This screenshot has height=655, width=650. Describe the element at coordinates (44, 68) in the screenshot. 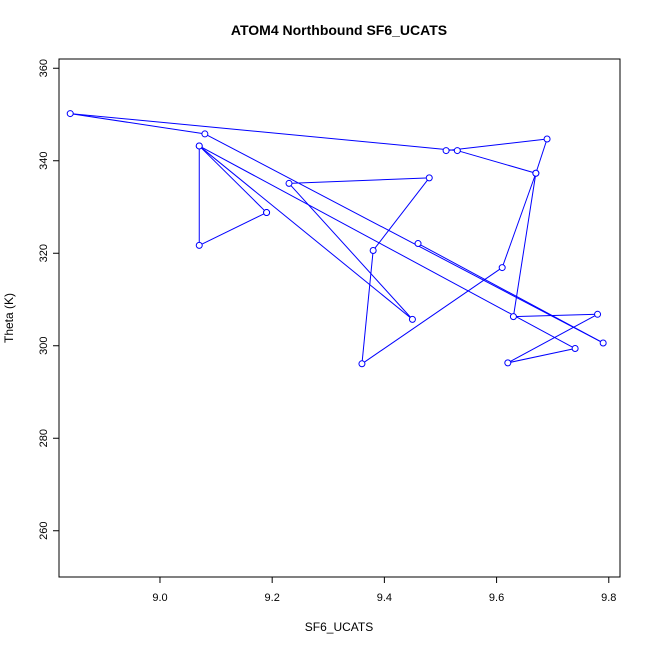

I see `y-tick-label: 360` at that location.